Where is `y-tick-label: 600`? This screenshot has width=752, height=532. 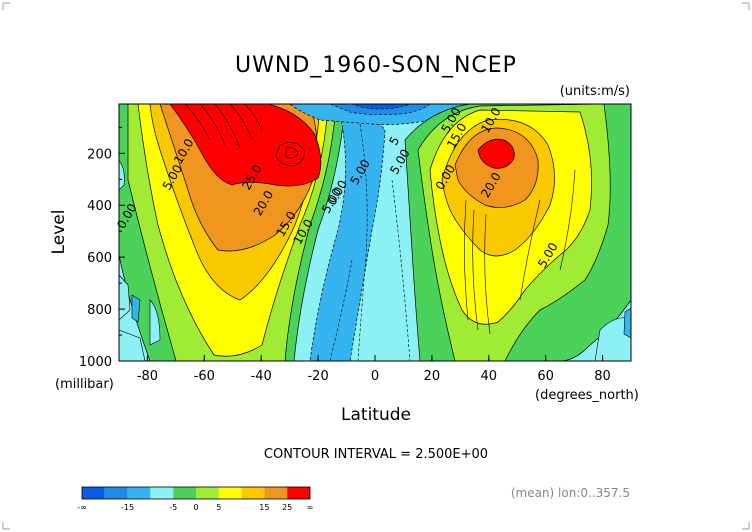
y-tick-label: 600 is located at coordinates (99, 258).